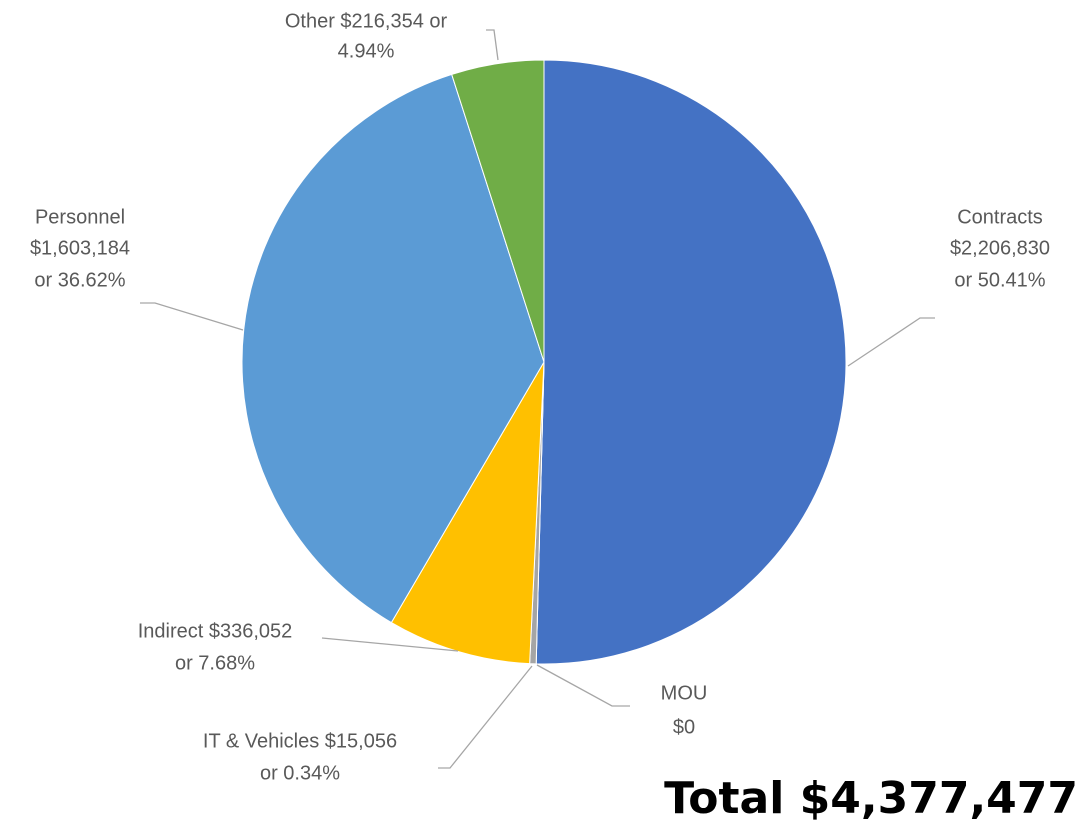 The image size is (1088, 829). I want to click on data-label: or 0.34%, so click(300, 773).